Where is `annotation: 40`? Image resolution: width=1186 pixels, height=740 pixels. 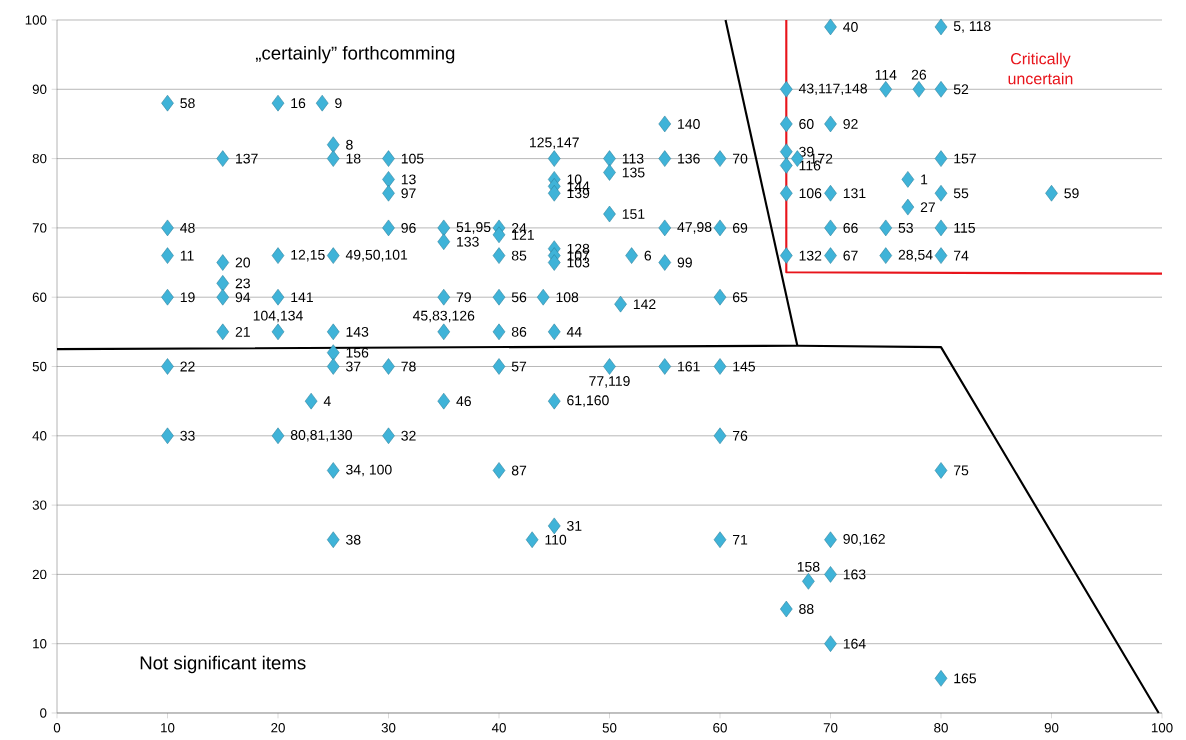 annotation: 40 is located at coordinates (850, 26).